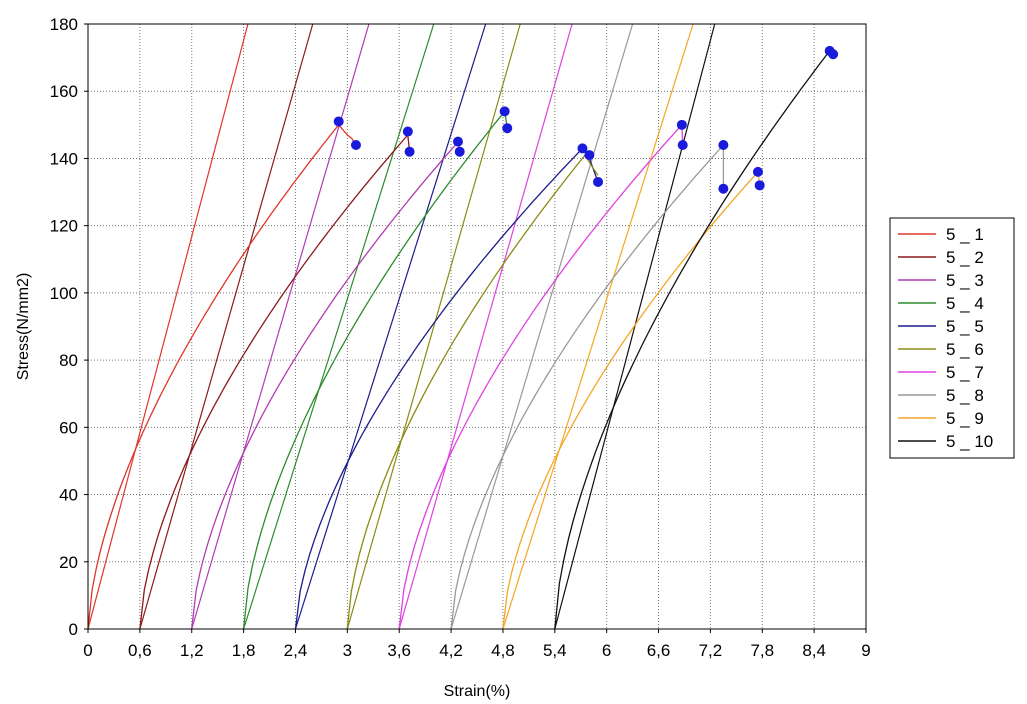 The image size is (1027, 704). What do you see at coordinates (965, 303) in the screenshot?
I see `legend-label-4: 5 _ 4` at bounding box center [965, 303].